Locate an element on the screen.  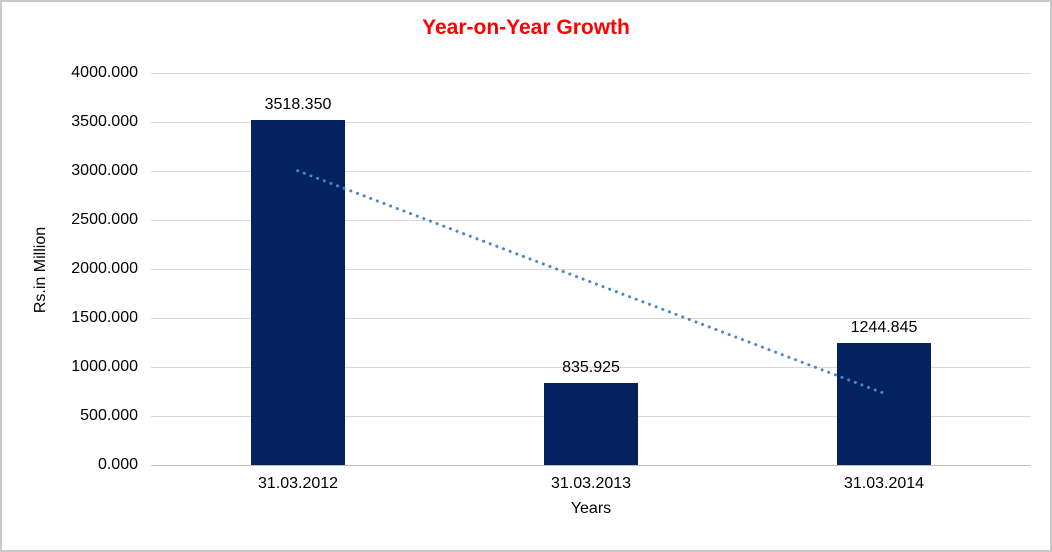
y-tick-label: 3000.000 is located at coordinates (104, 170).